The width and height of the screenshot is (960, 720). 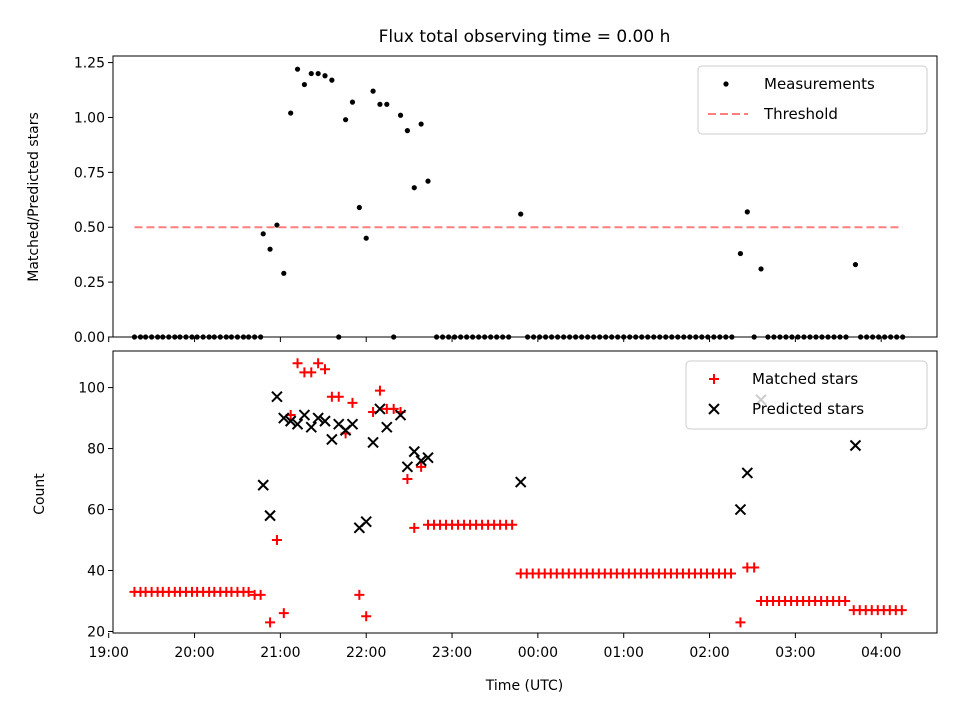 What do you see at coordinates (89, 173) in the screenshot?
I see `y-tick-label: 0.75` at bounding box center [89, 173].